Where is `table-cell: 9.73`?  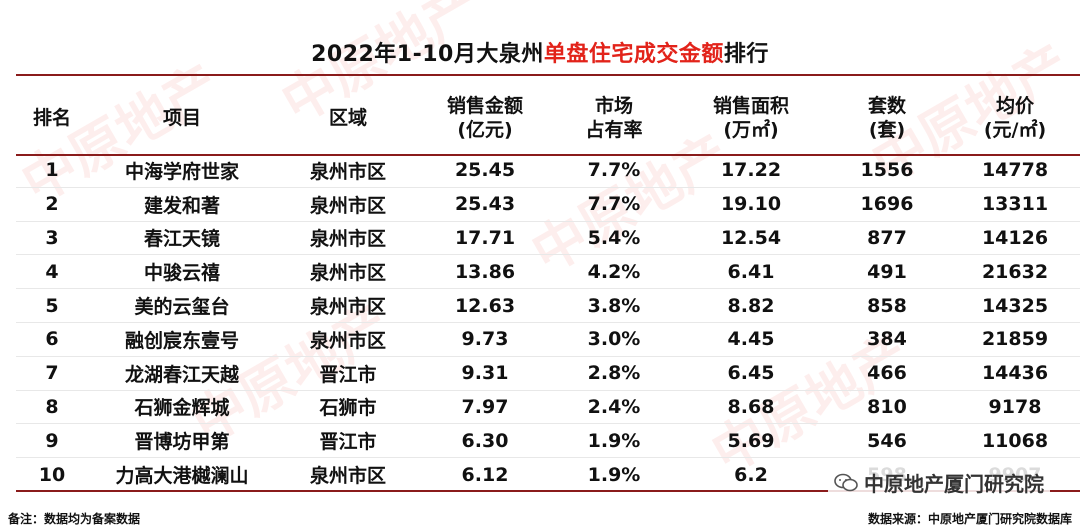 table-cell: 9.73 is located at coordinates (485, 339).